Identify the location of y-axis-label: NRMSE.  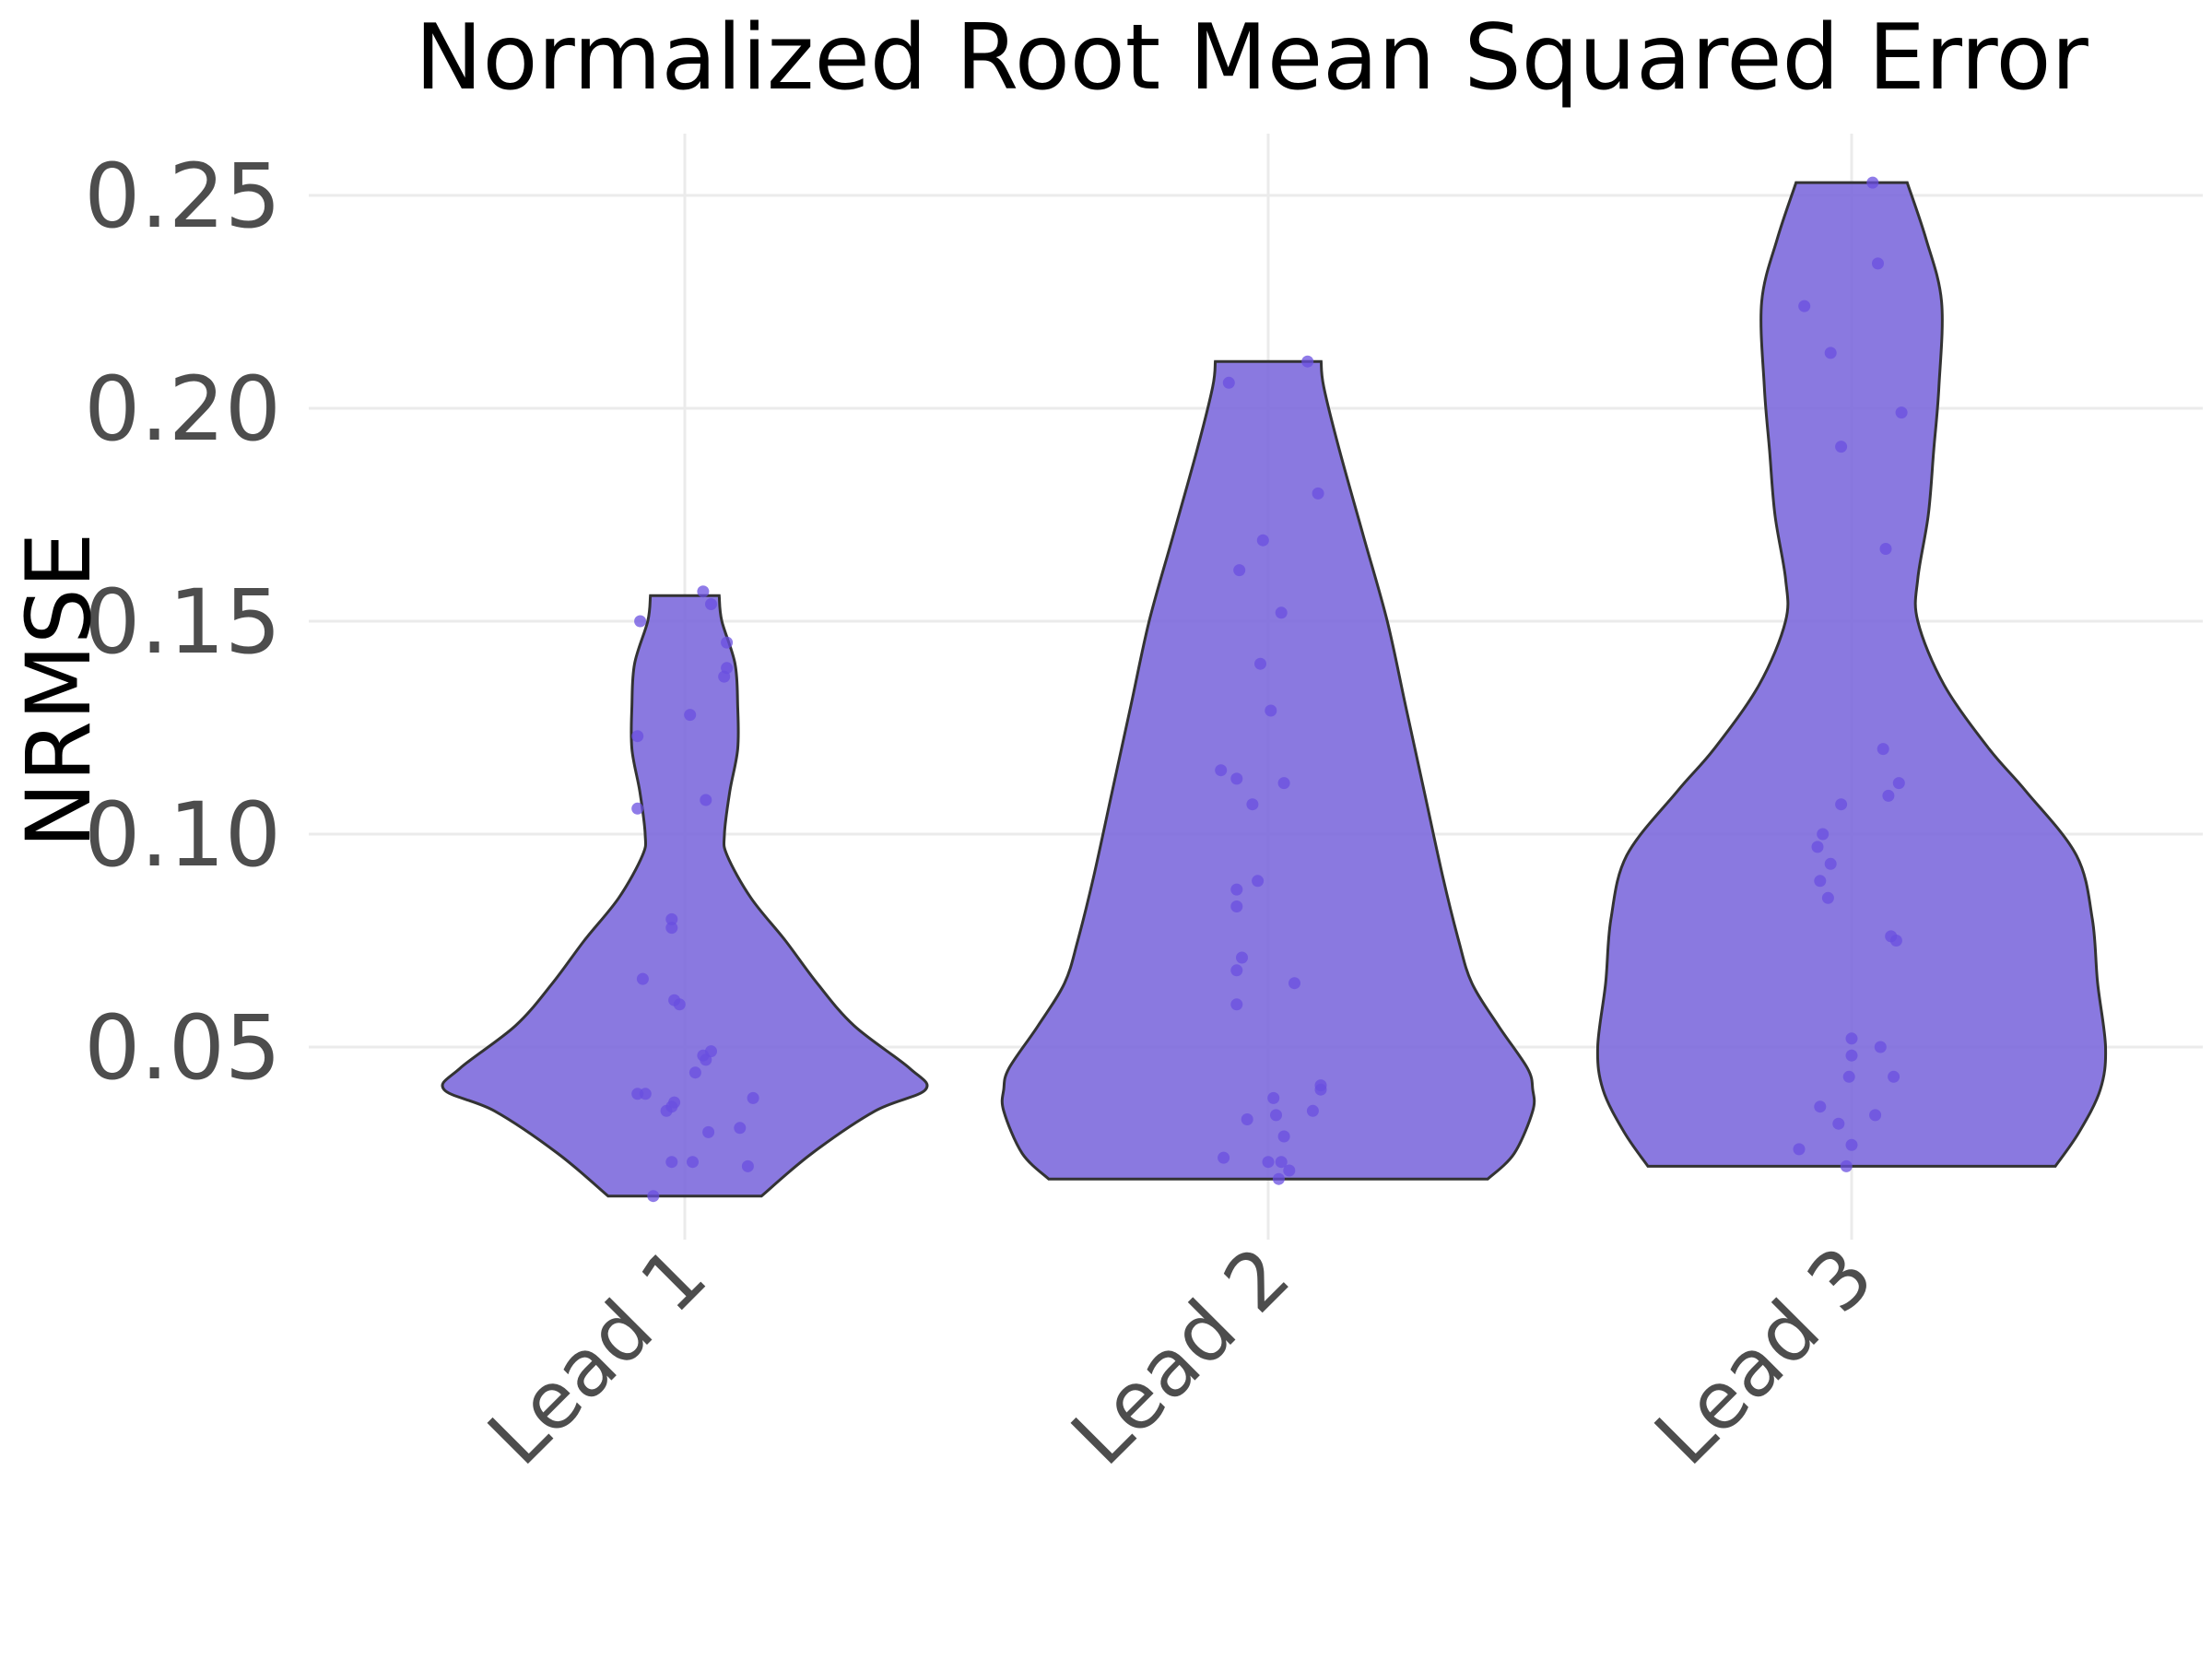
(59, 691).